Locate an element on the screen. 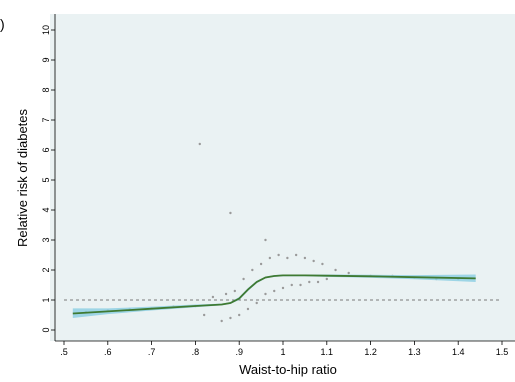  series-line is located at coordinates (274, 294).